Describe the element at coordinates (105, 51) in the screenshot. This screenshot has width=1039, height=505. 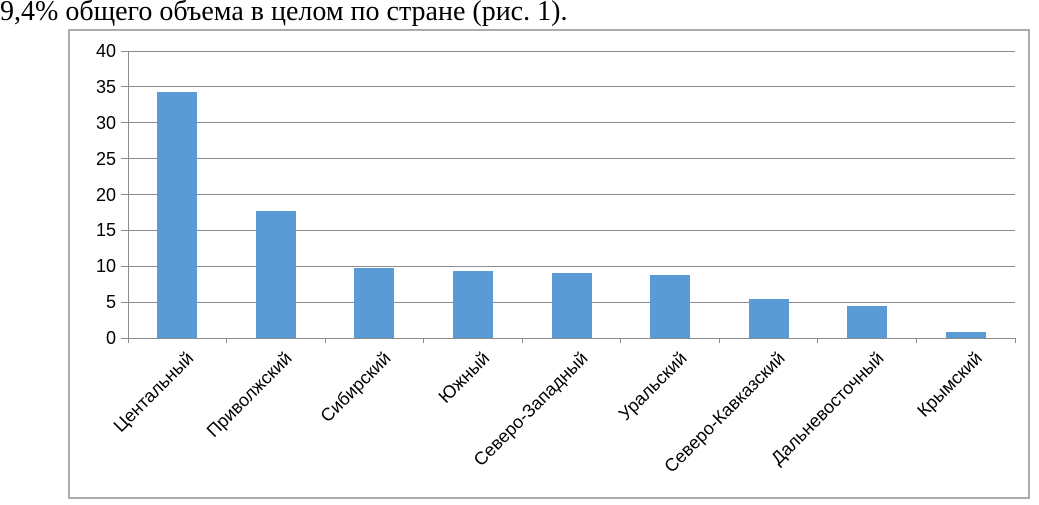
I see `y-axis-tick-label: 40` at that location.